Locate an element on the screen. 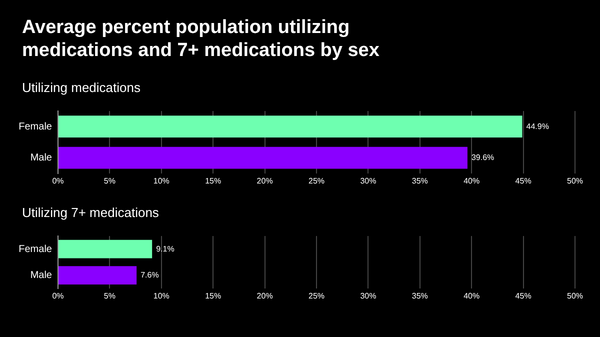  chart-title: Utilizing 7+ medications is located at coordinates (91, 212).